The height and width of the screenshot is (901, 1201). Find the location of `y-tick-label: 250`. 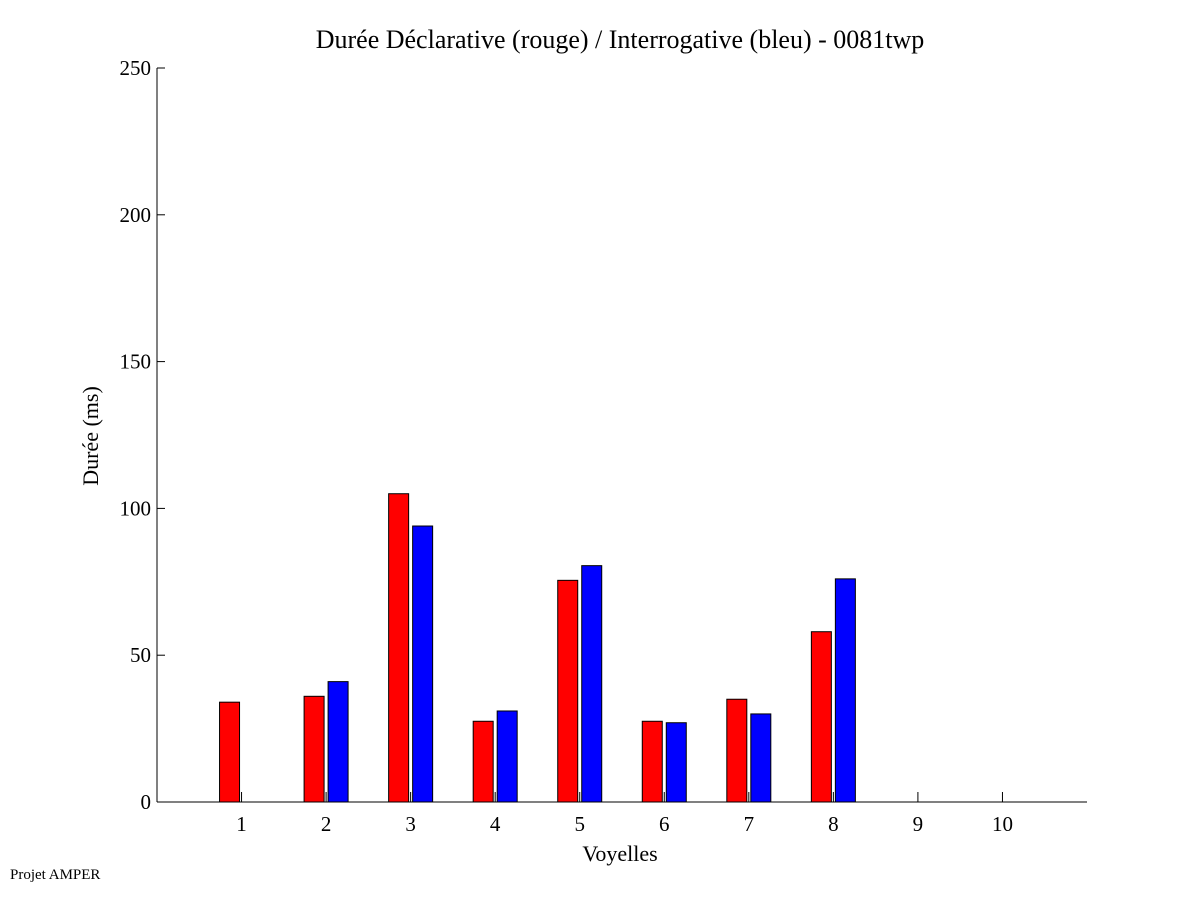

y-tick-label: 250 is located at coordinates (136, 68).